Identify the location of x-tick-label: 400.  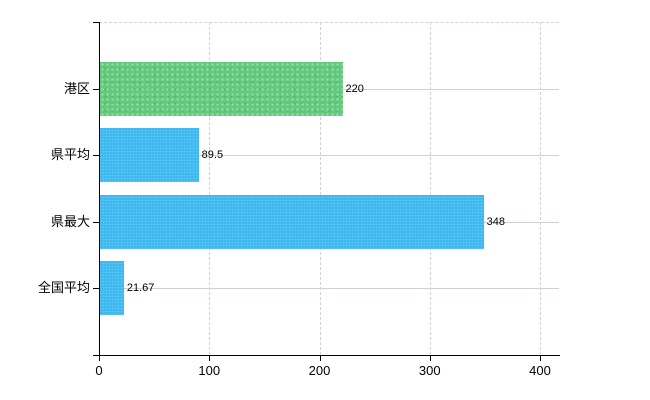
(540, 370).